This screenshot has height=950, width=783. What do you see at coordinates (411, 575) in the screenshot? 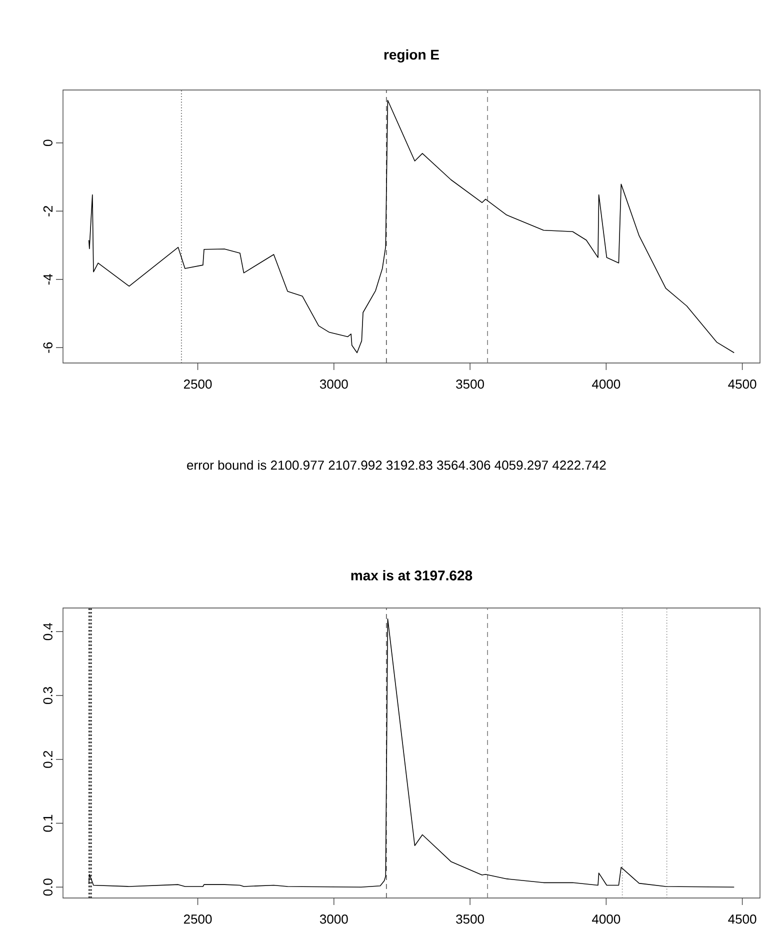
I see `chart-title: max is at 3197.628` at bounding box center [411, 575].